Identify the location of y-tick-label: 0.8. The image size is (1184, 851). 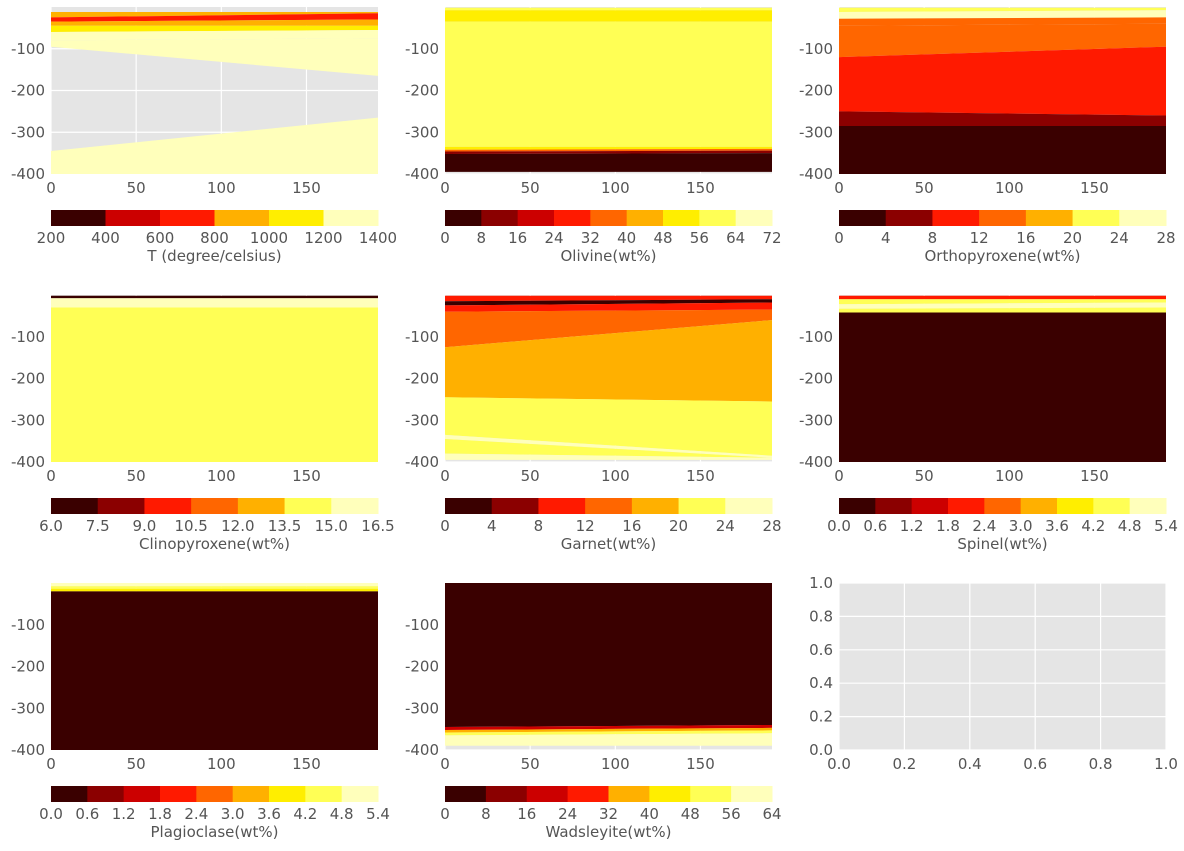
(821, 616).